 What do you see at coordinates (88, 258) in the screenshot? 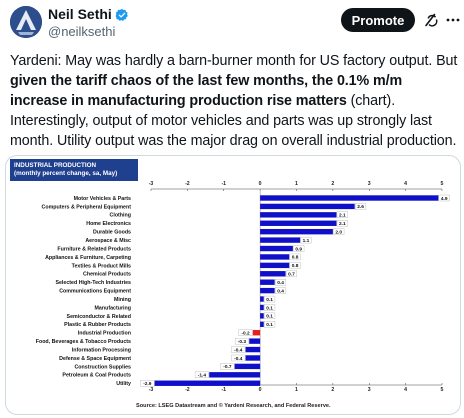
I see `category-label: Appliances & Furniture, Carpeting` at bounding box center [88, 258].